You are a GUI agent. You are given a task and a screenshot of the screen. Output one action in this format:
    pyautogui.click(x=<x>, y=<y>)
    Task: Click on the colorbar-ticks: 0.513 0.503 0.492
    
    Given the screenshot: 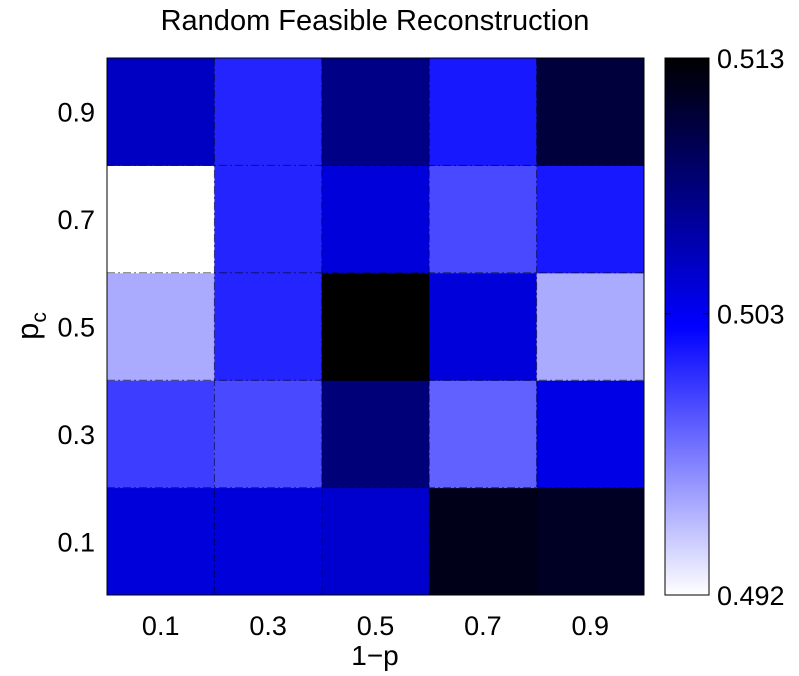 What is the action you would take?
    pyautogui.click(x=725, y=327)
    